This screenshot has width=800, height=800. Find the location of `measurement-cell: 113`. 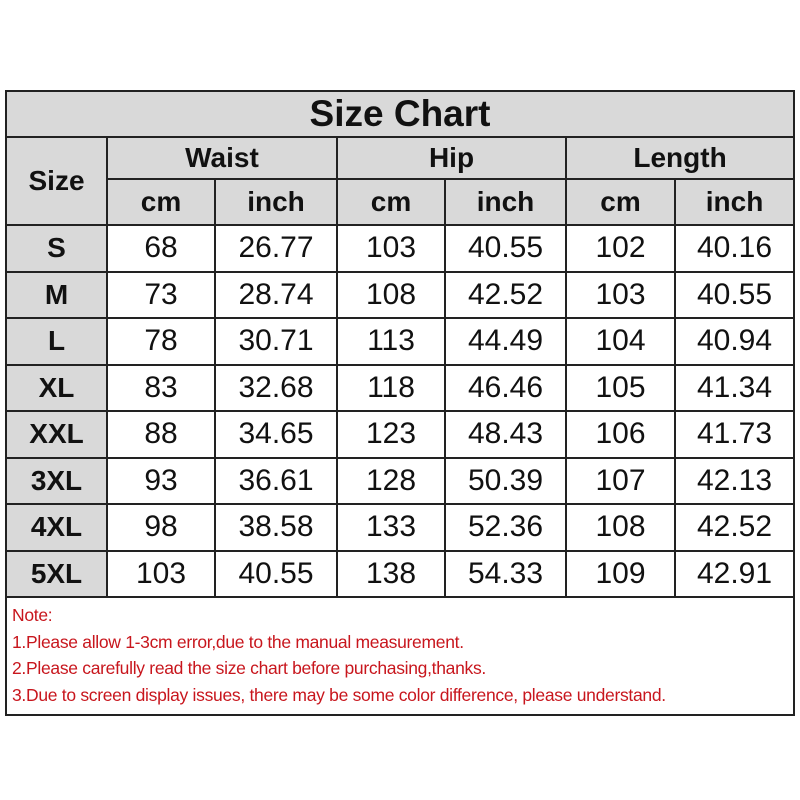

measurement-cell: 113 is located at coordinates (391, 341).